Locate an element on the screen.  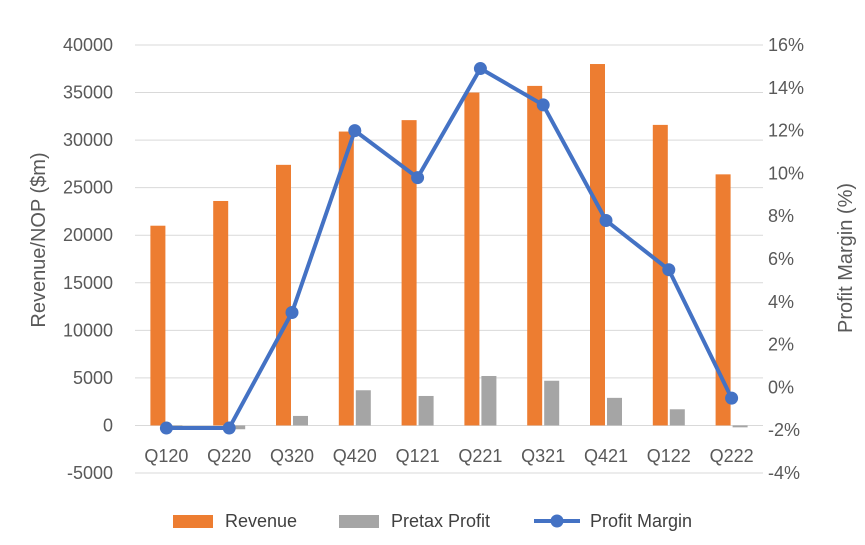
y2-tick-label: 0% is located at coordinates (781, 387).